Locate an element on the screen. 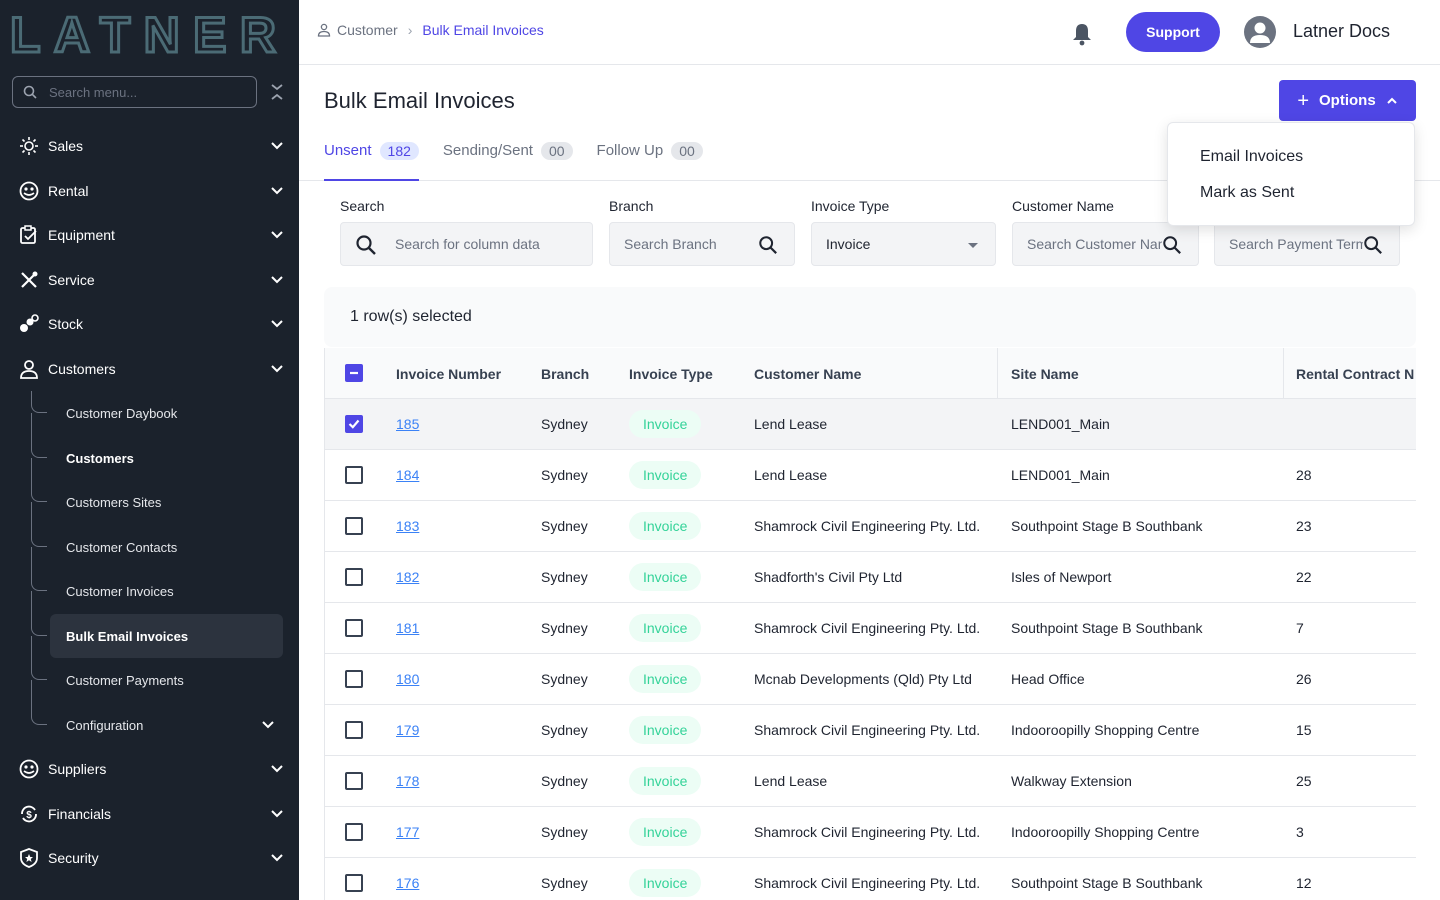 This screenshot has width=1440, height=900. branch-search-input: Search Branch is located at coordinates (702, 244).